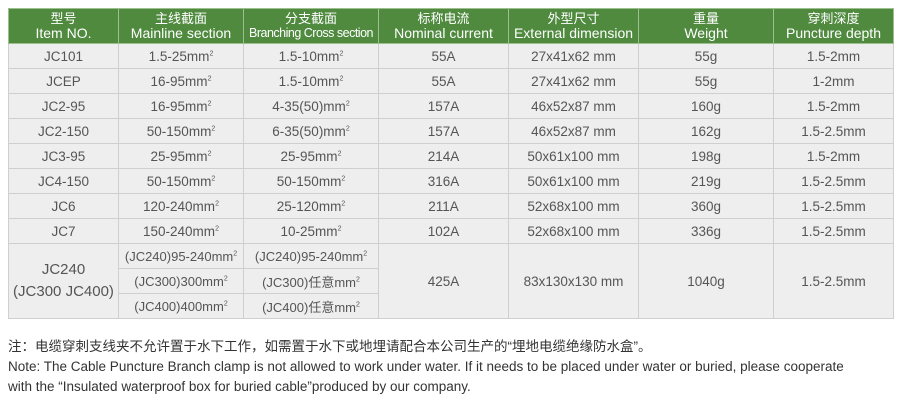 This screenshot has height=412, width=900. I want to click on cell-text: 102A, so click(443, 231).